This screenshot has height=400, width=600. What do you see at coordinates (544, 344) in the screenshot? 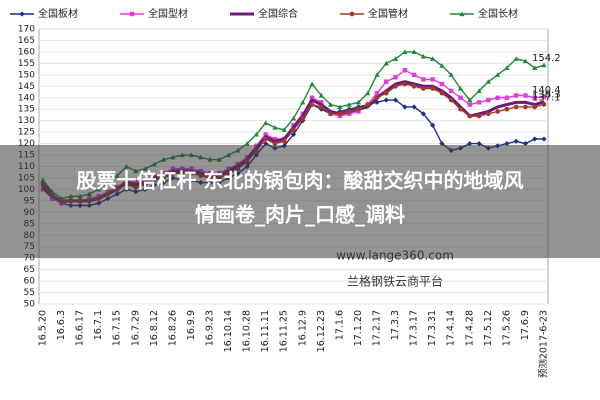
I see `x-tick-label: 预测2017-6-23` at bounding box center [544, 344].